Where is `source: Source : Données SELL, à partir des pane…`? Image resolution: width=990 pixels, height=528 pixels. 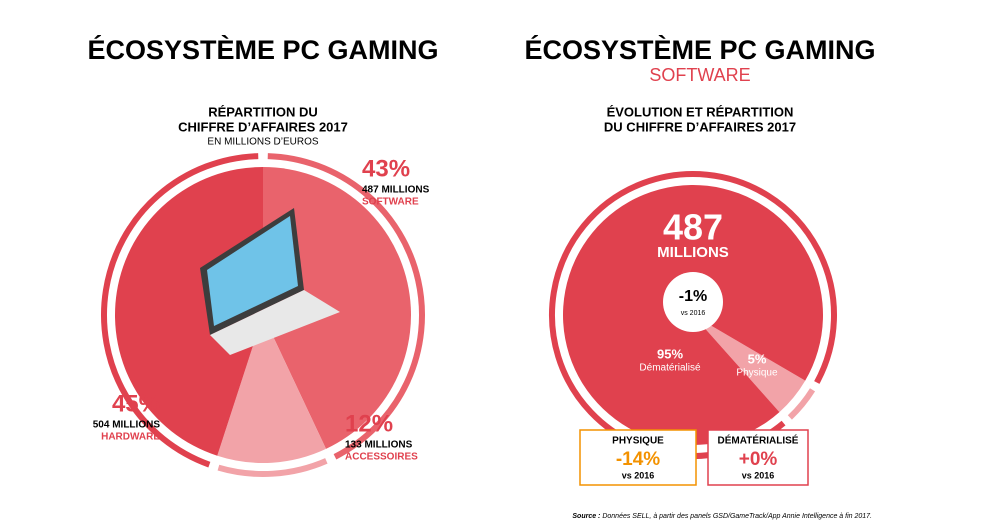
source: Source : Données SELL, à partir des pane… is located at coordinates (722, 516).